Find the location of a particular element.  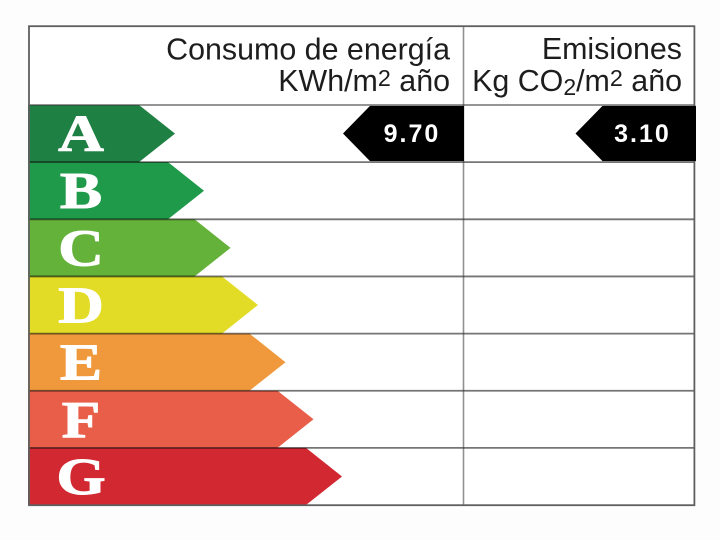

svg-text: E is located at coordinates (81, 362).